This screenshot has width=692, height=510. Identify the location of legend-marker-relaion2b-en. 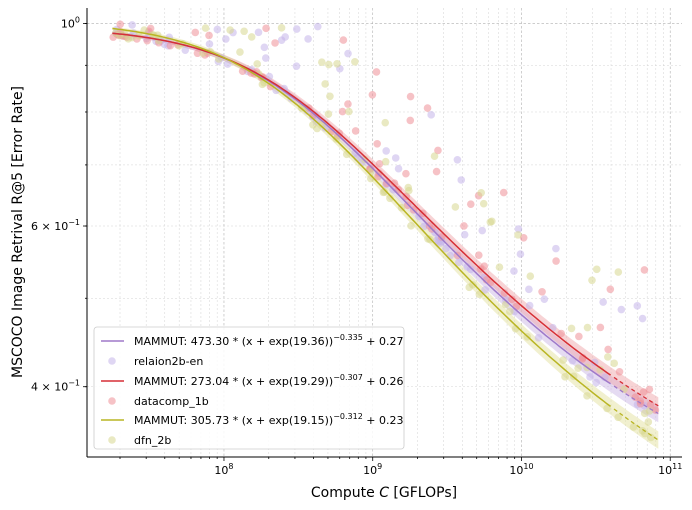
(112, 361).